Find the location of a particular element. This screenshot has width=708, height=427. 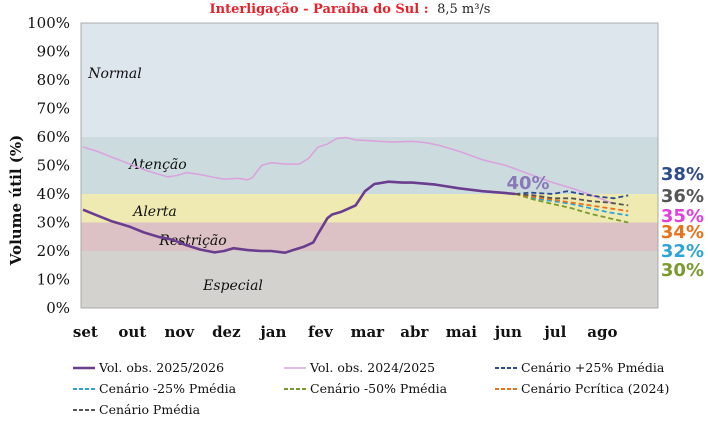

legend-item-cenario-25-pmedia: Cenário -25% Pmédia is located at coordinates (155, 388).